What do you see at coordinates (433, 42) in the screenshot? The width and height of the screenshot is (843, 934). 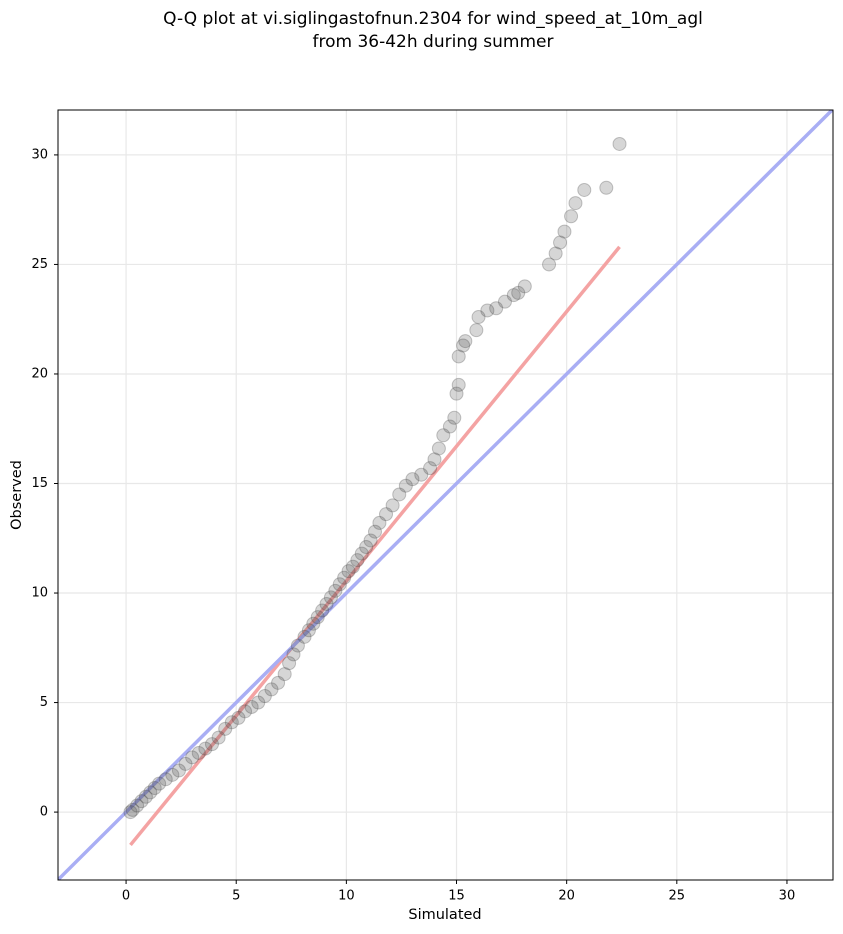 I see `chart-subtitle: from 36-42h during summer` at bounding box center [433, 42].